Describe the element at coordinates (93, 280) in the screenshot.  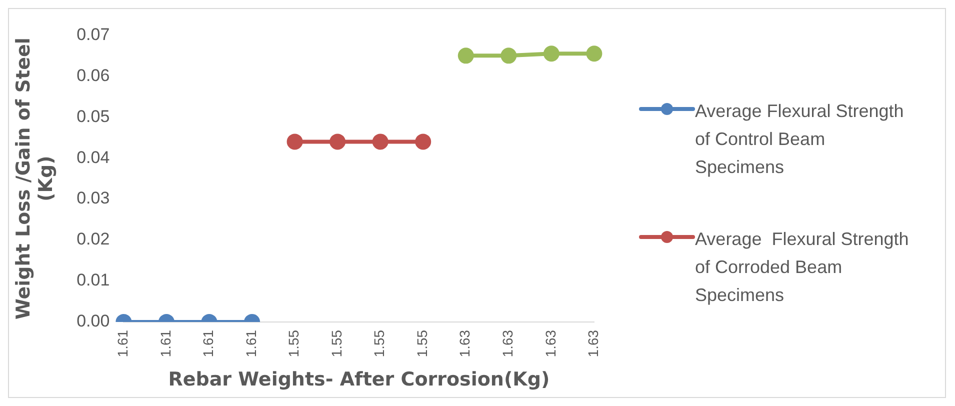
I see `y-tick-label: 0.01` at that location.